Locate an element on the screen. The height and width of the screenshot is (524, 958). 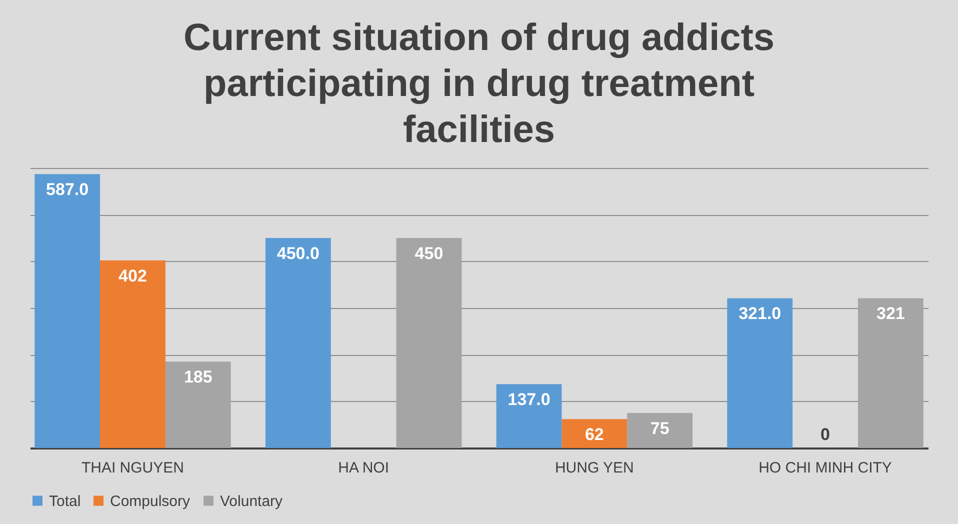
legend-label: Total is located at coordinates (65, 501).